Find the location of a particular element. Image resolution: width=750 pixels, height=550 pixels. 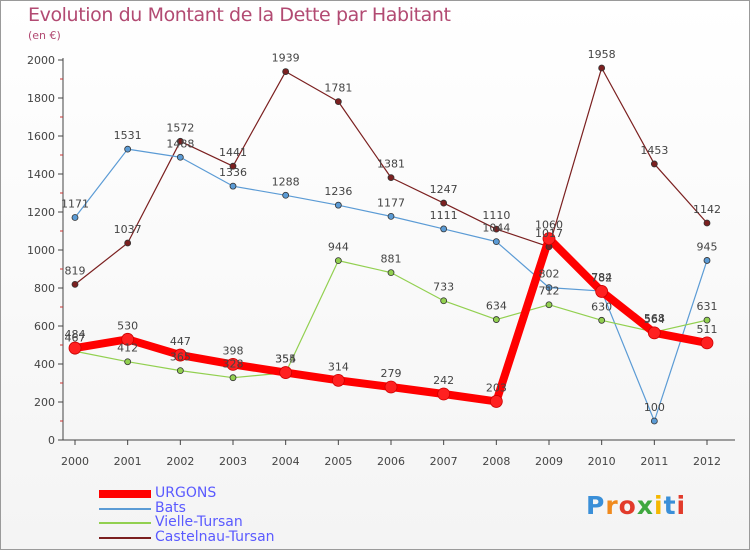

data-label: 447 is located at coordinates (180, 341).